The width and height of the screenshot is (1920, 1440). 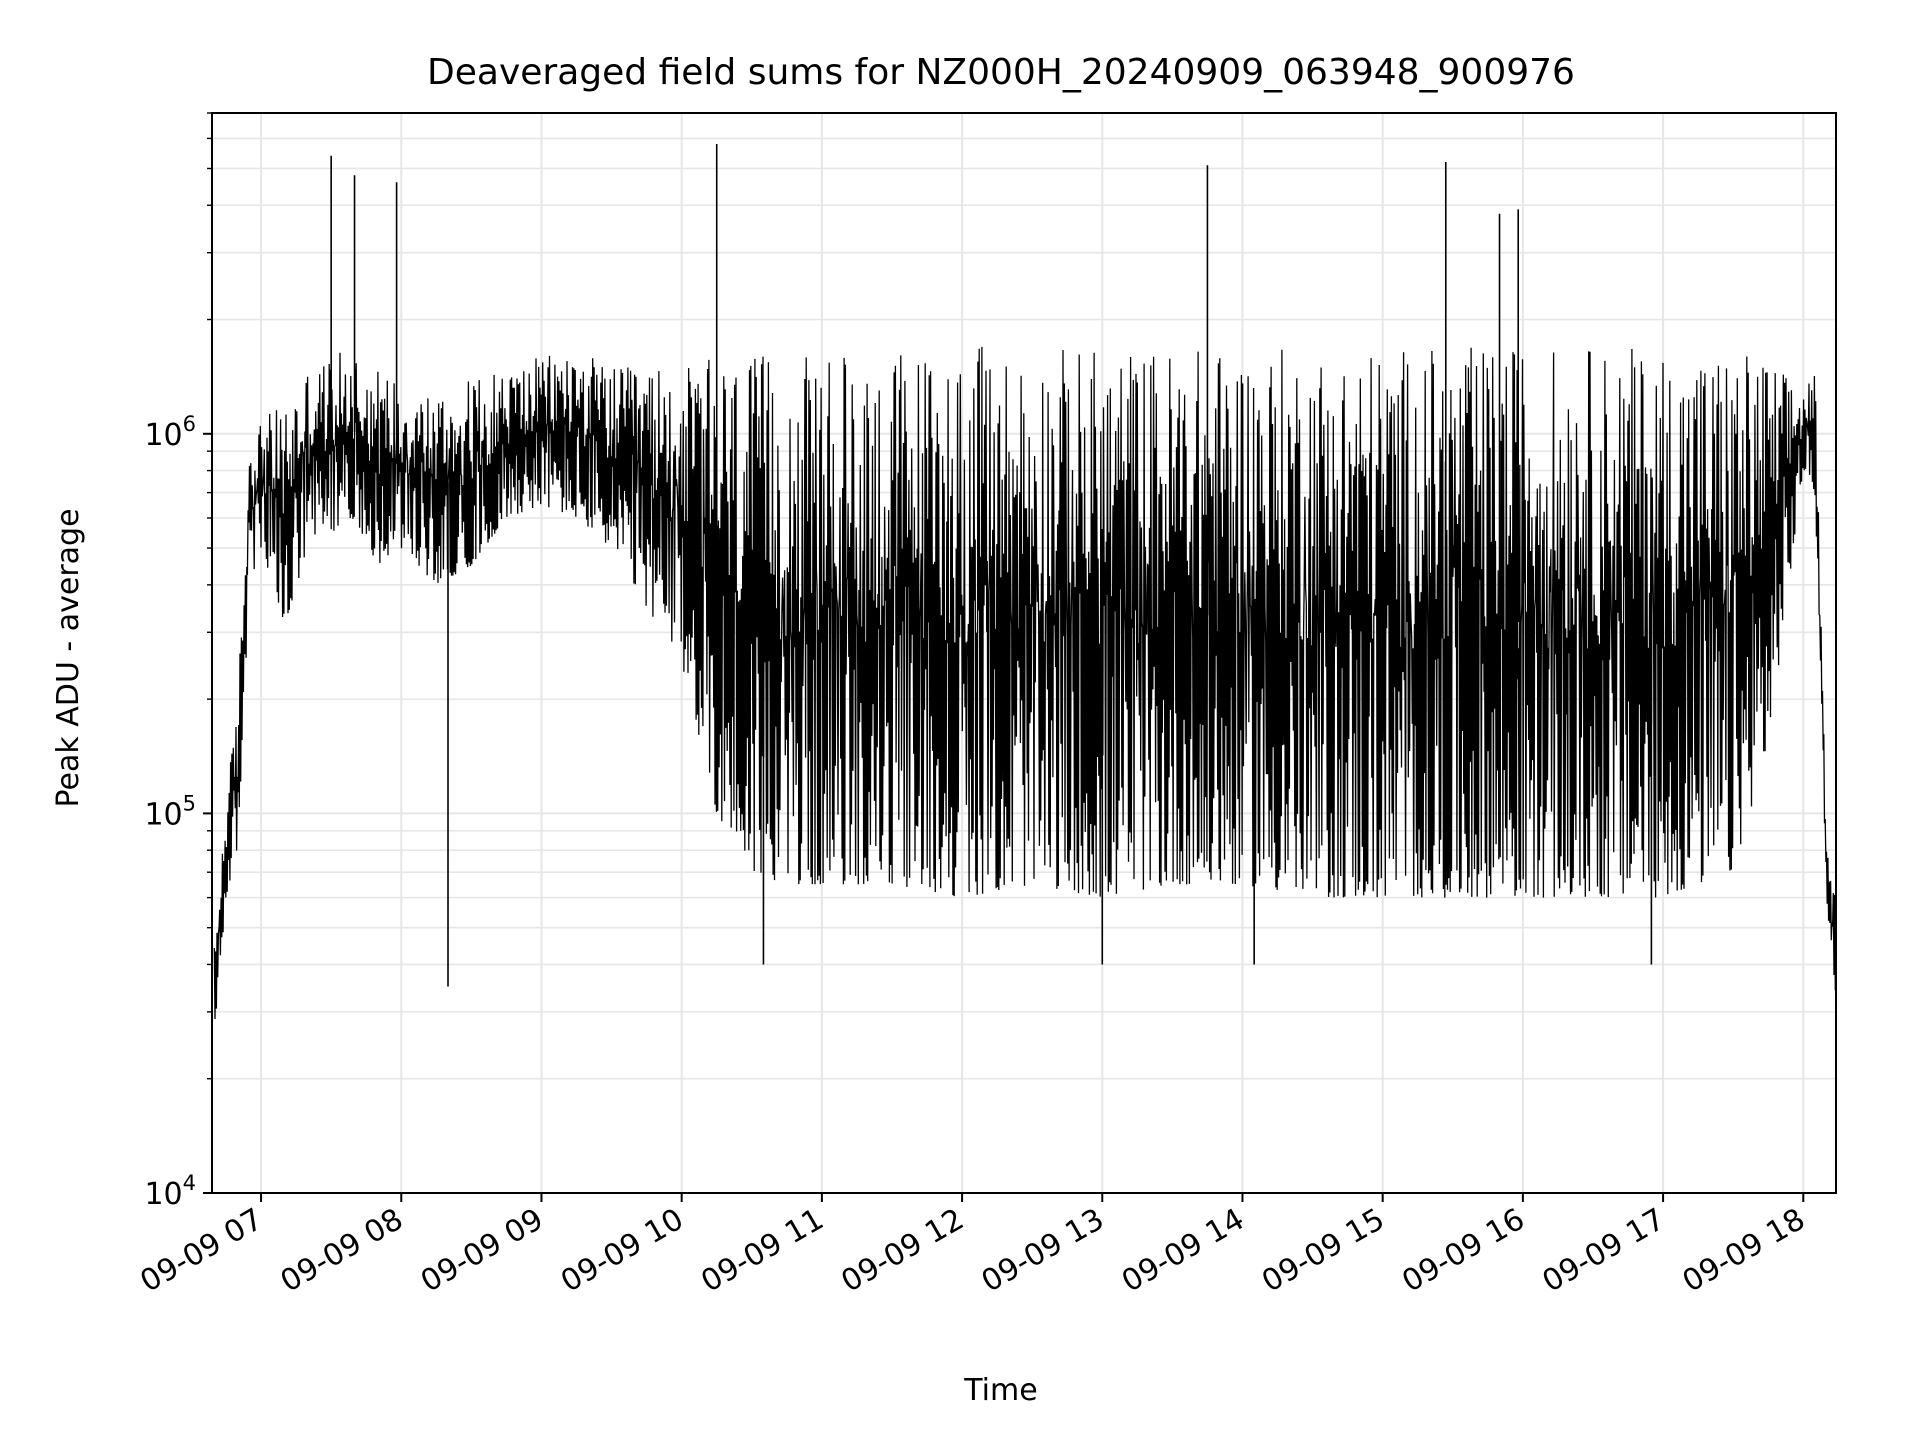 What do you see at coordinates (170, 432) in the screenshot?
I see `y-tick-label: 10⁶` at bounding box center [170, 432].